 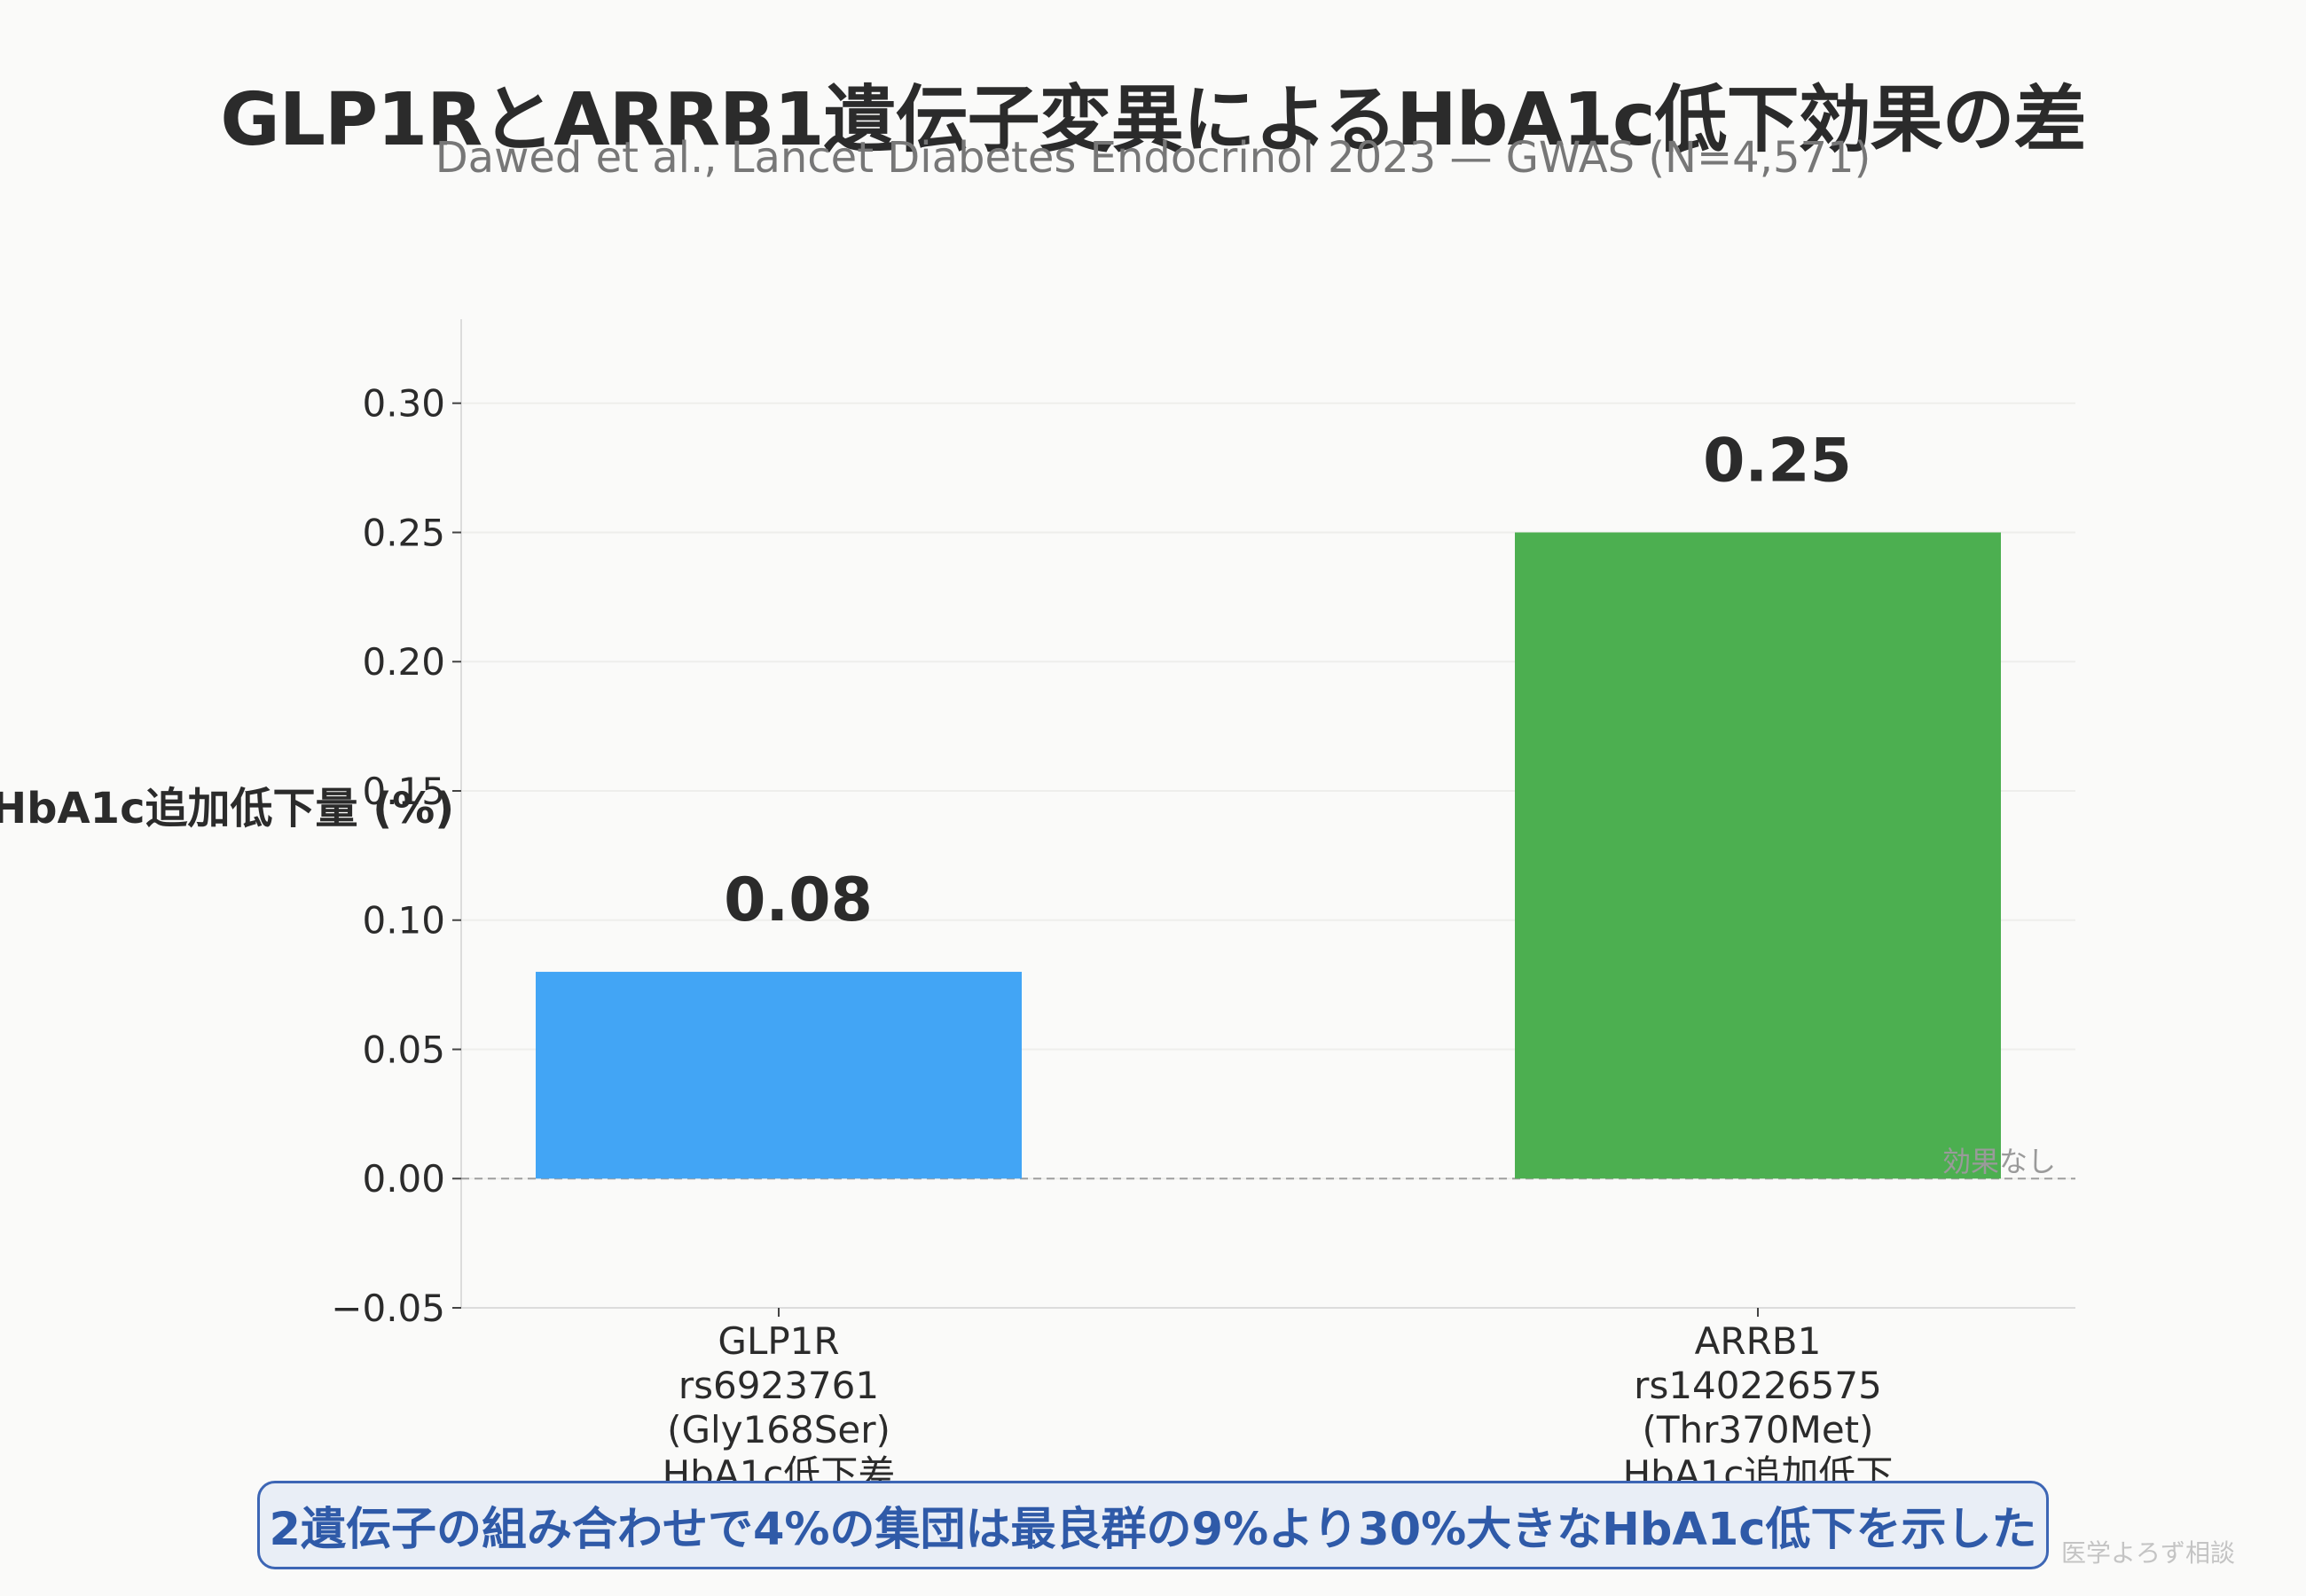 I want to click on x-tick-label: GLP1R, so click(x=778, y=1341).